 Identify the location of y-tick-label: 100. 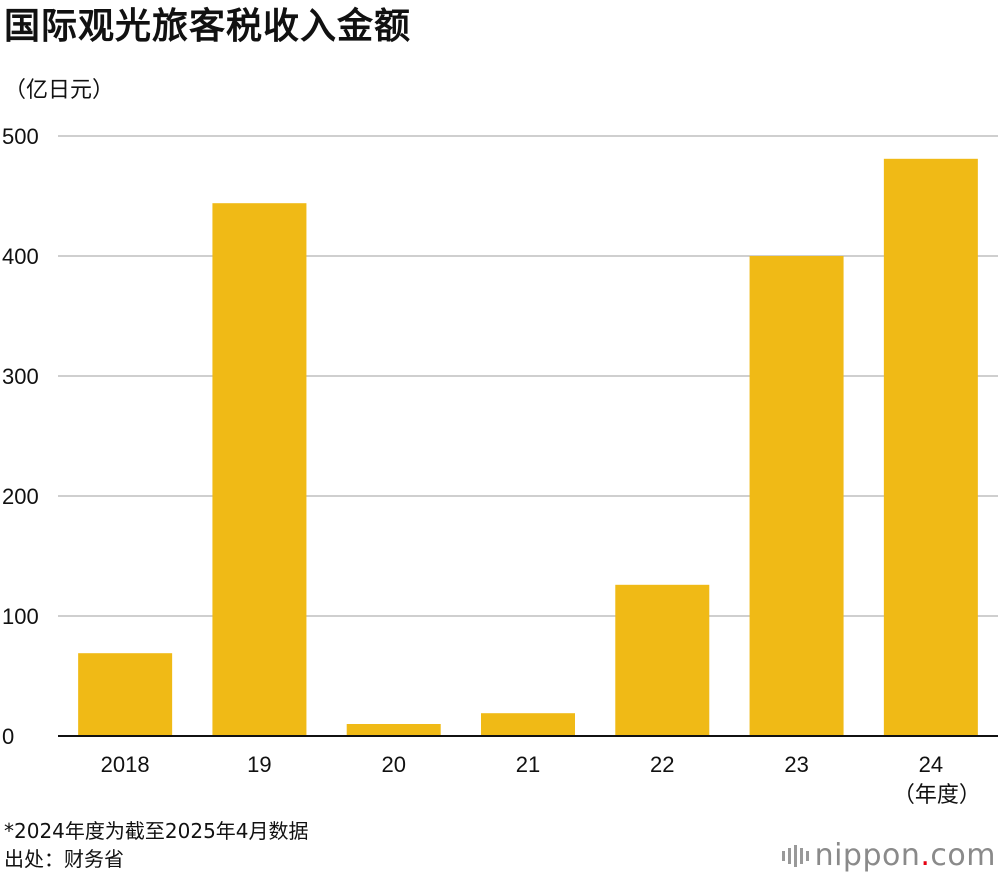
(20, 616).